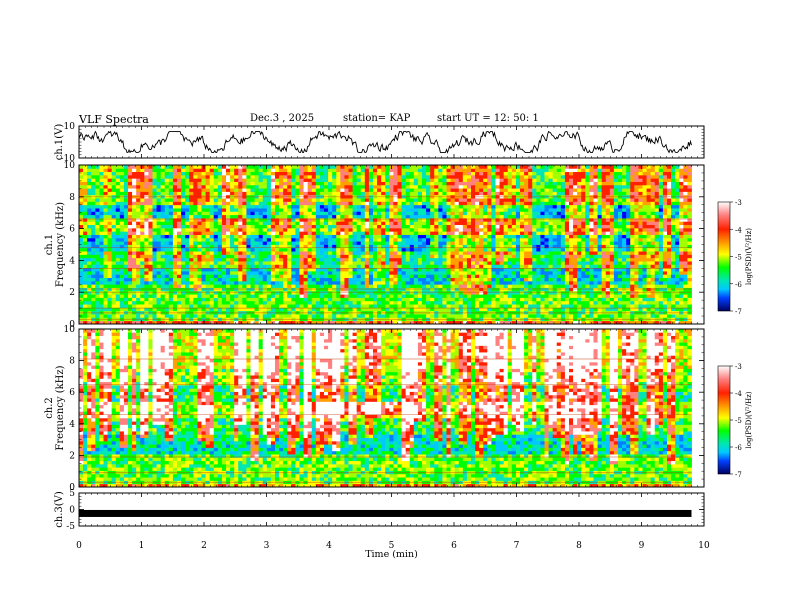  Describe the element at coordinates (329, 546) in the screenshot. I see `x-tick-label: 4` at that location.